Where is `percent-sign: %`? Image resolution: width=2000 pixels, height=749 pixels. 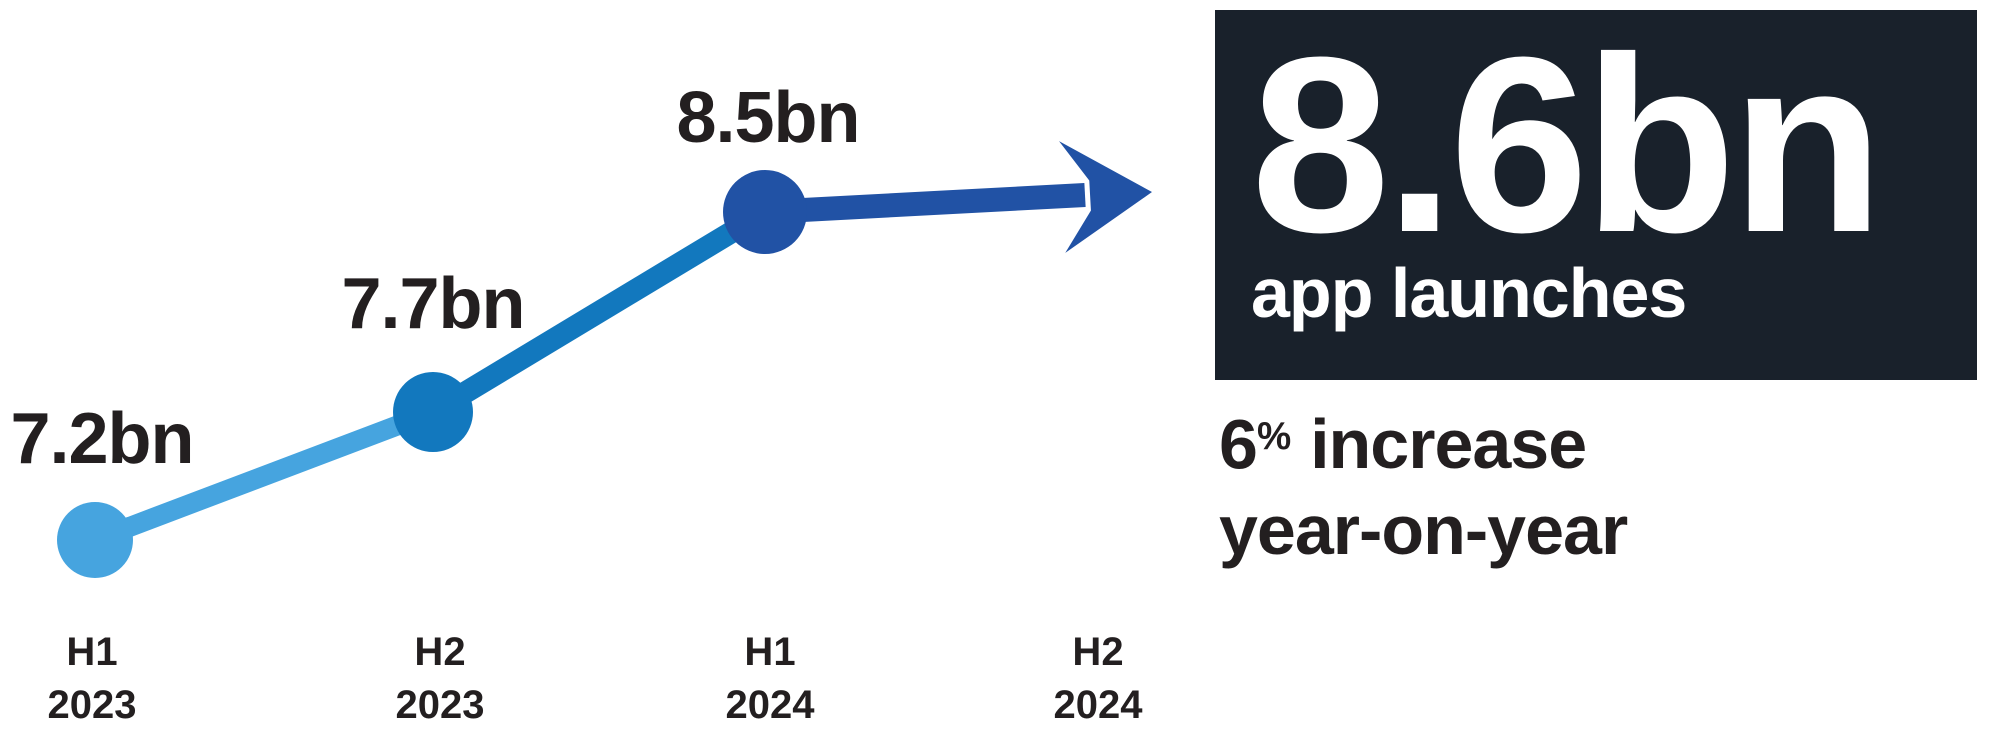 percent-sign: % is located at coordinates (1274, 436).